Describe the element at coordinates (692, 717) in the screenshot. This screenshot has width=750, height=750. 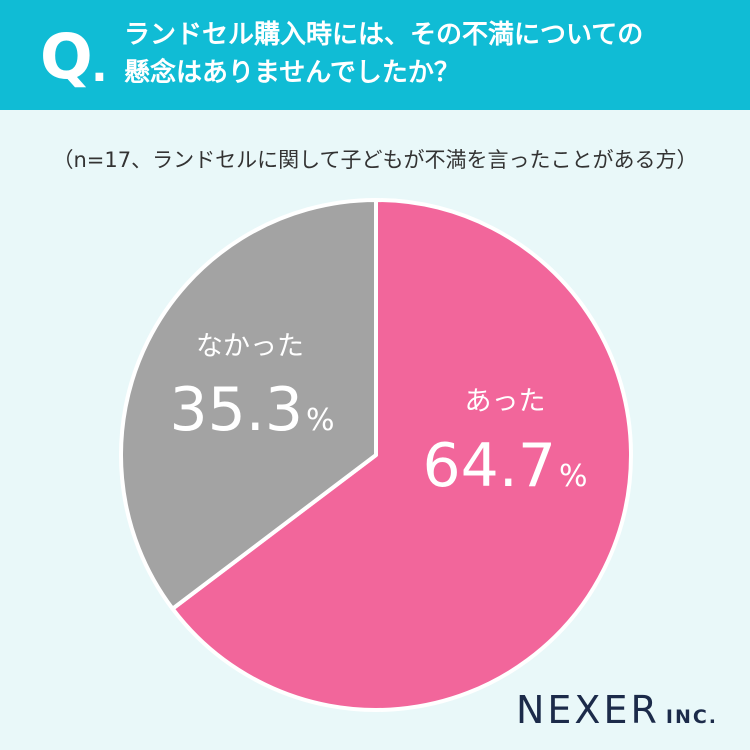
I see `logo-suffix: INC.` at that location.